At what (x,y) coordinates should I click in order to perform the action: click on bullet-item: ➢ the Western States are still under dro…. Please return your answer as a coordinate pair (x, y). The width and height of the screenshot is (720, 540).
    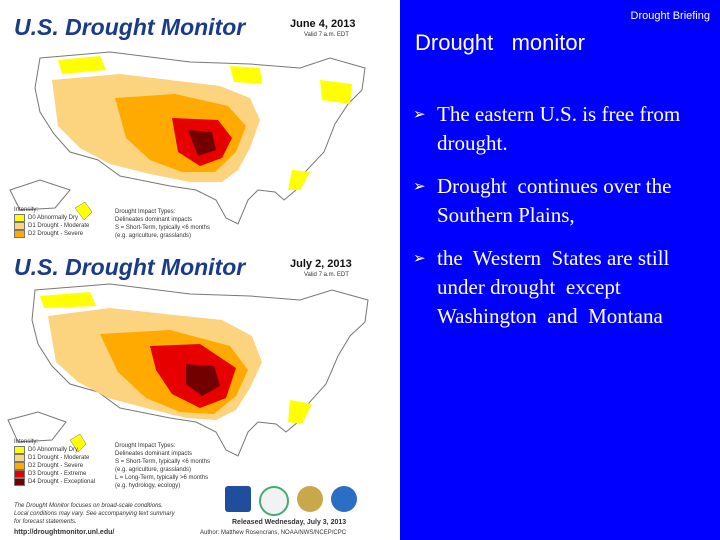
    Looking at the image, I should click on (566, 287).